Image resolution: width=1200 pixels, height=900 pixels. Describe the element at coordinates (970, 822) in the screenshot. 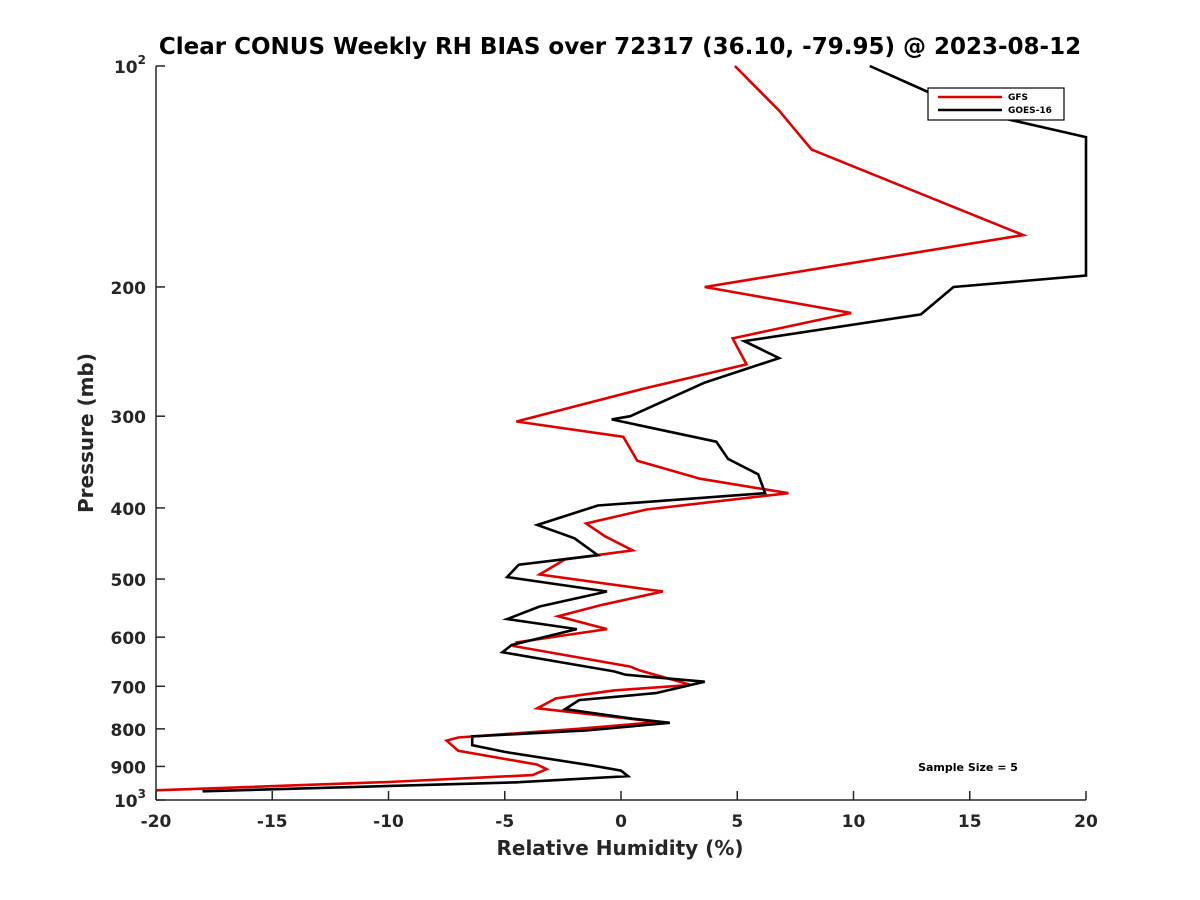

I see `x-tick-label: 15` at that location.